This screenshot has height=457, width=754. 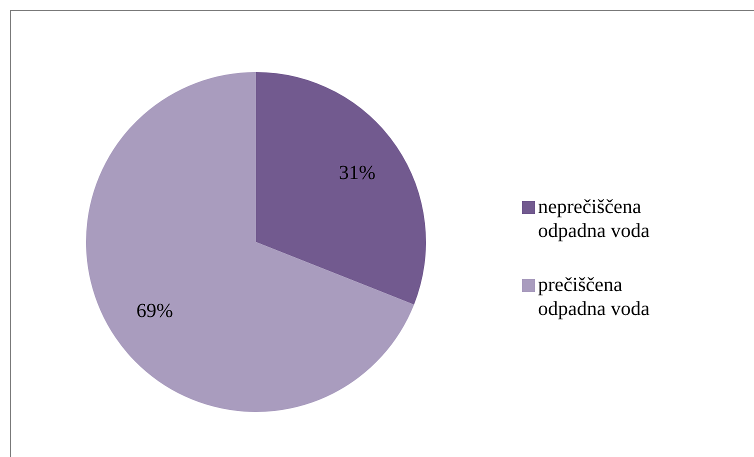 I want to click on legend-label: prečiščena odpadna voda, so click(x=594, y=297).